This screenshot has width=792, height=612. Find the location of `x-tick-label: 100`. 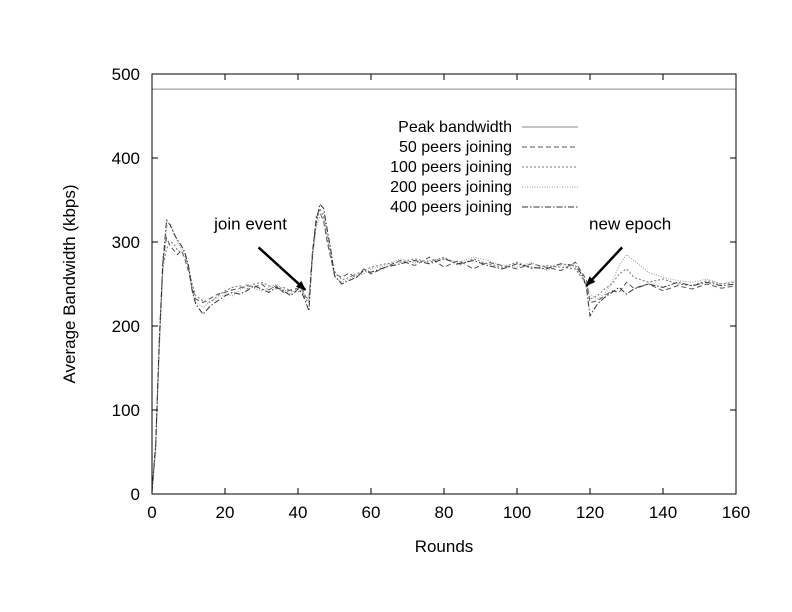

x-tick-label: 100 is located at coordinates (517, 512).